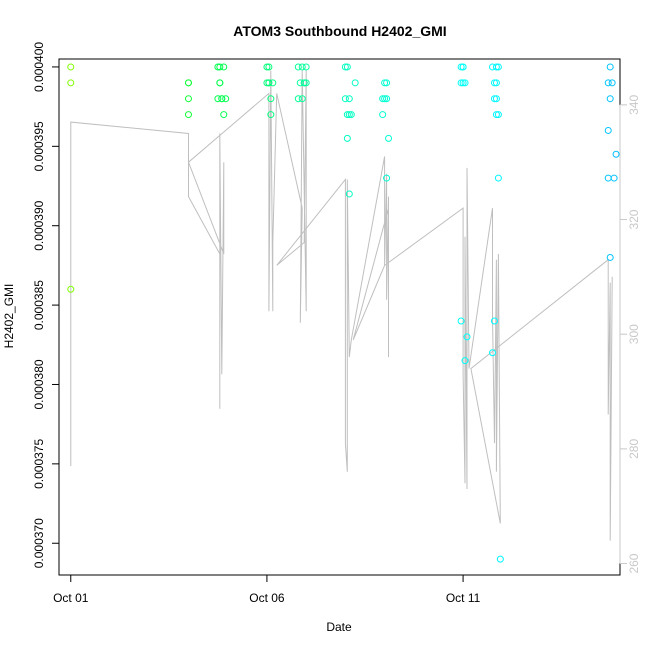 The image size is (650, 650). I want to click on y-tick-label: 0.000385, so click(39, 305).